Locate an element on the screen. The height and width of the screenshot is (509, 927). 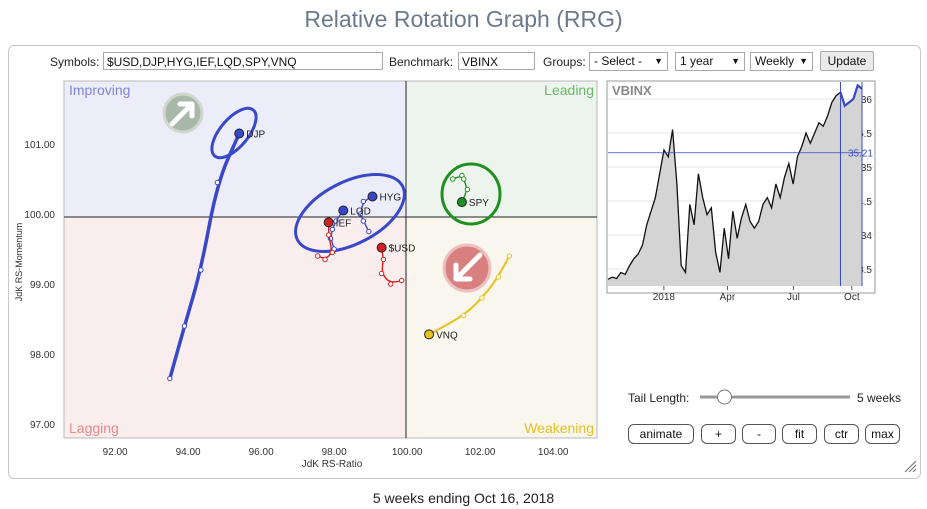
x-tick-label: 98.00 is located at coordinates (334, 452).